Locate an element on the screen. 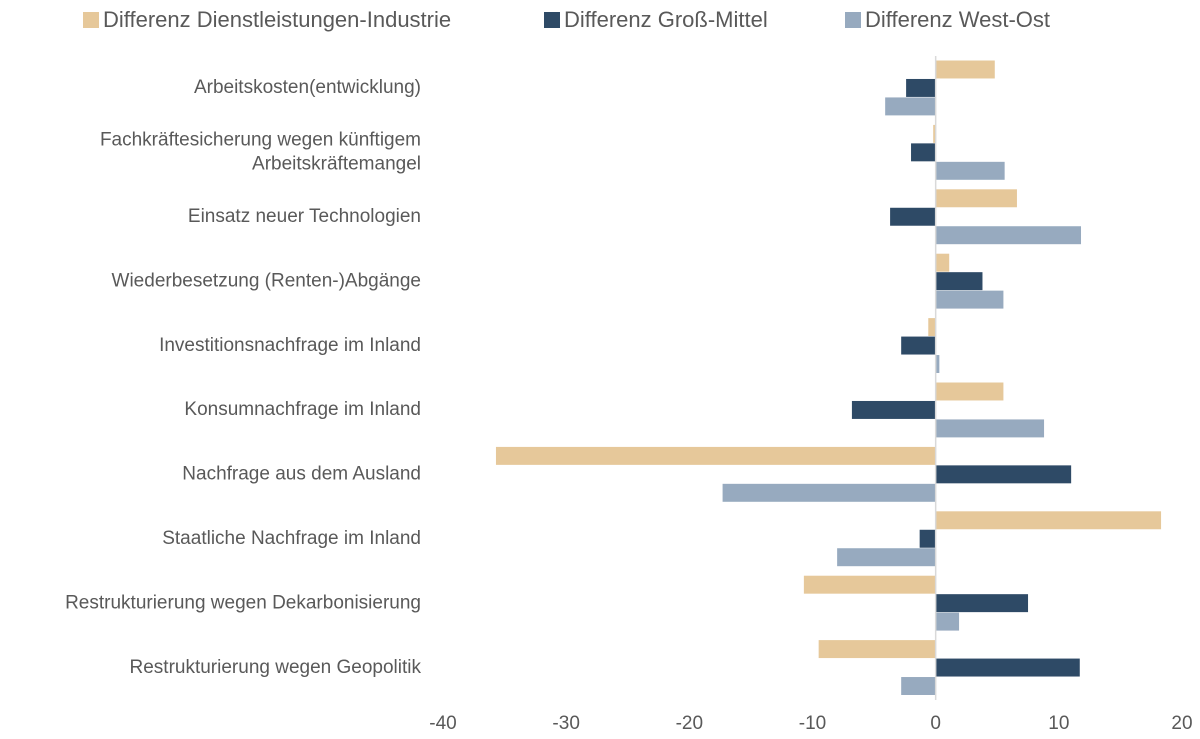 The width and height of the screenshot is (1200, 739). x-tick-label: -40 is located at coordinates (442, 723).